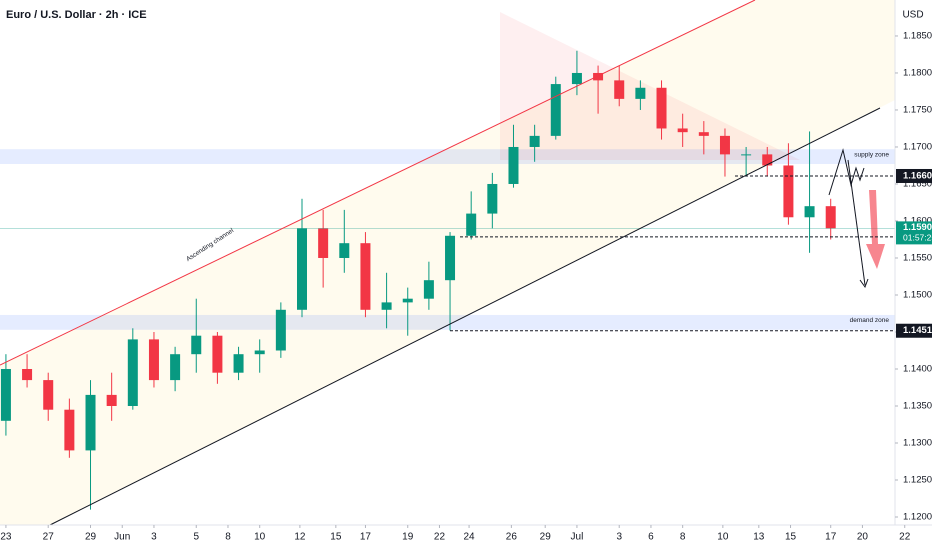 The image size is (932, 550). I want to click on triangle-shade, so click(650, 86).